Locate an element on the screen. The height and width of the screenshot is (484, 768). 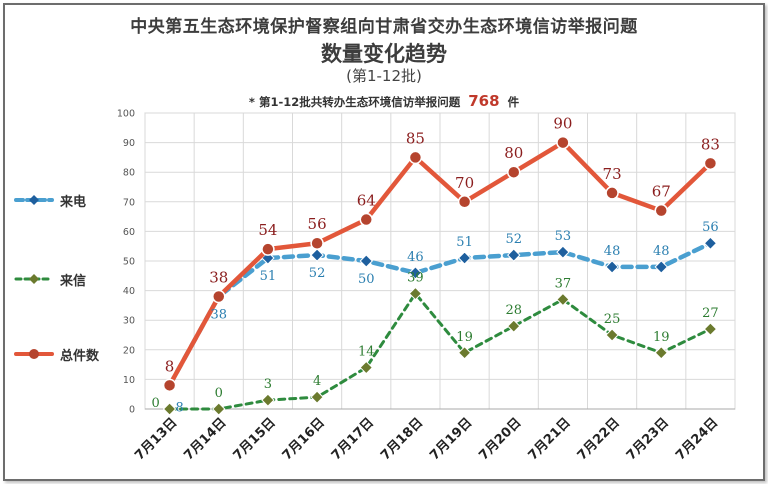
x-tick-label: 7月17日 is located at coordinates (353, 439).